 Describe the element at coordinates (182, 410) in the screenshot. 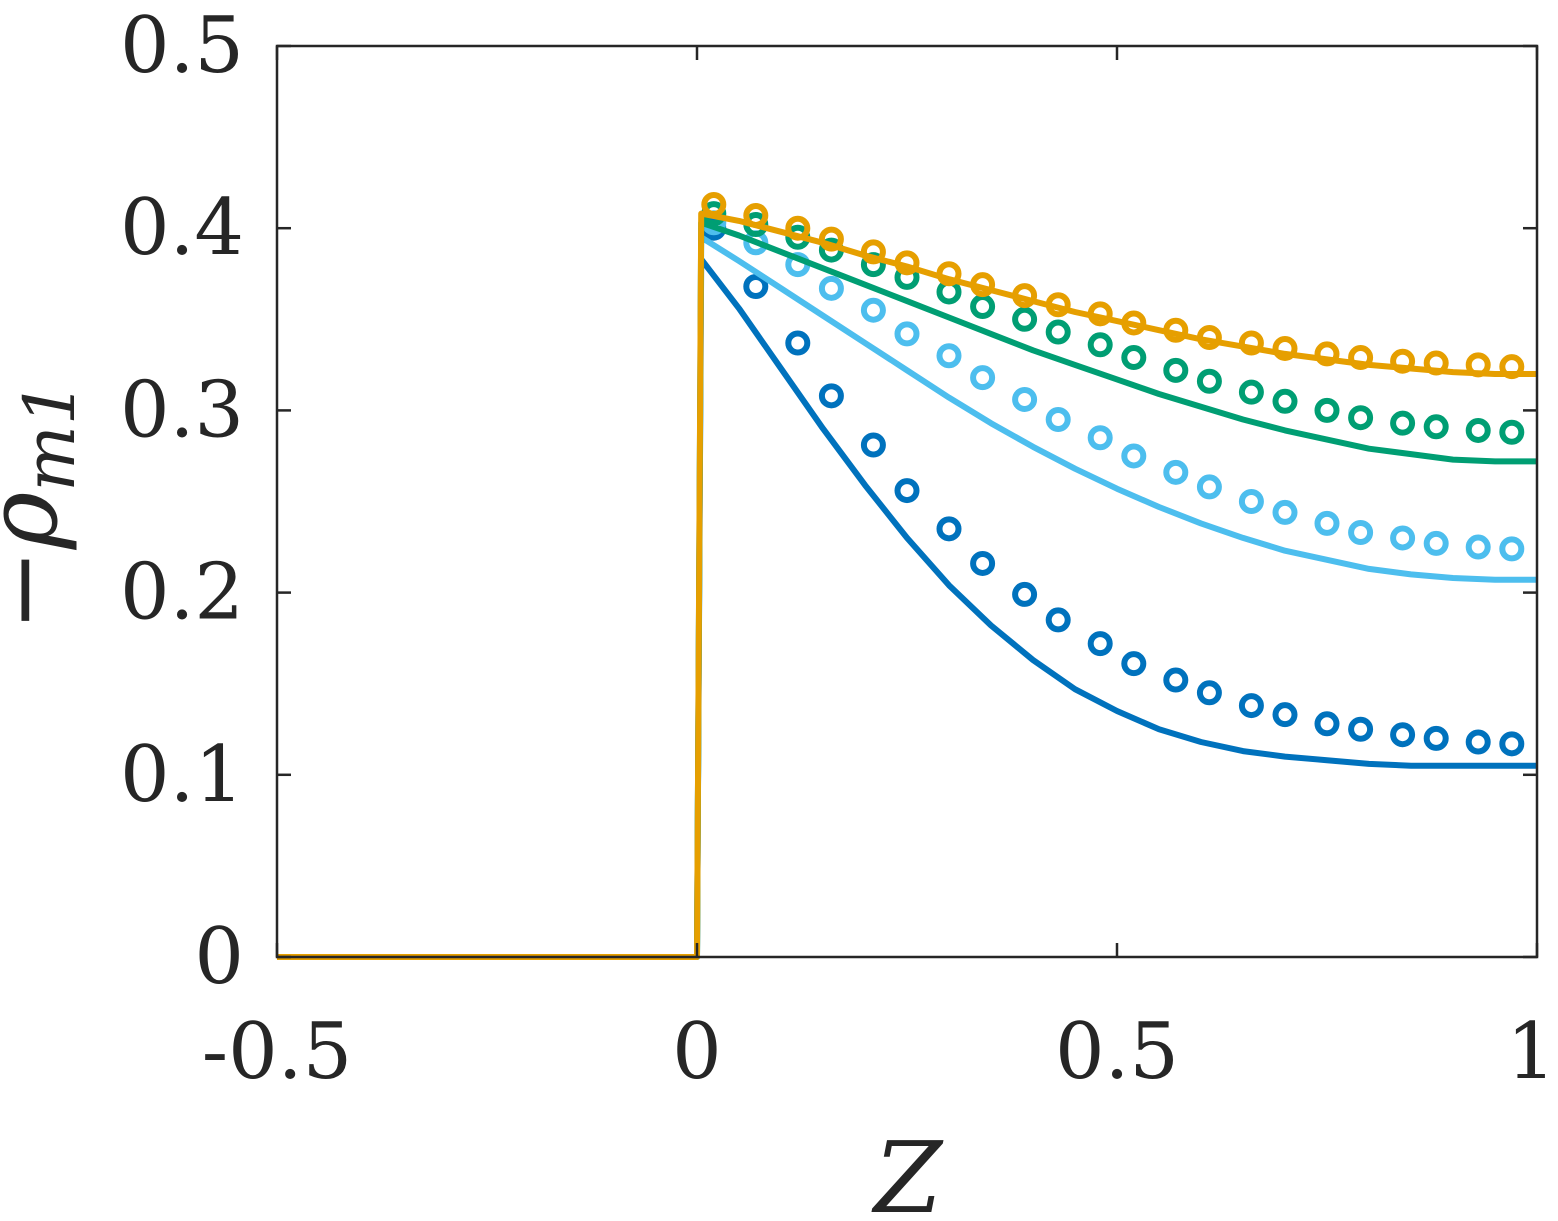

I see `y-tick-label: 0.3` at that location.